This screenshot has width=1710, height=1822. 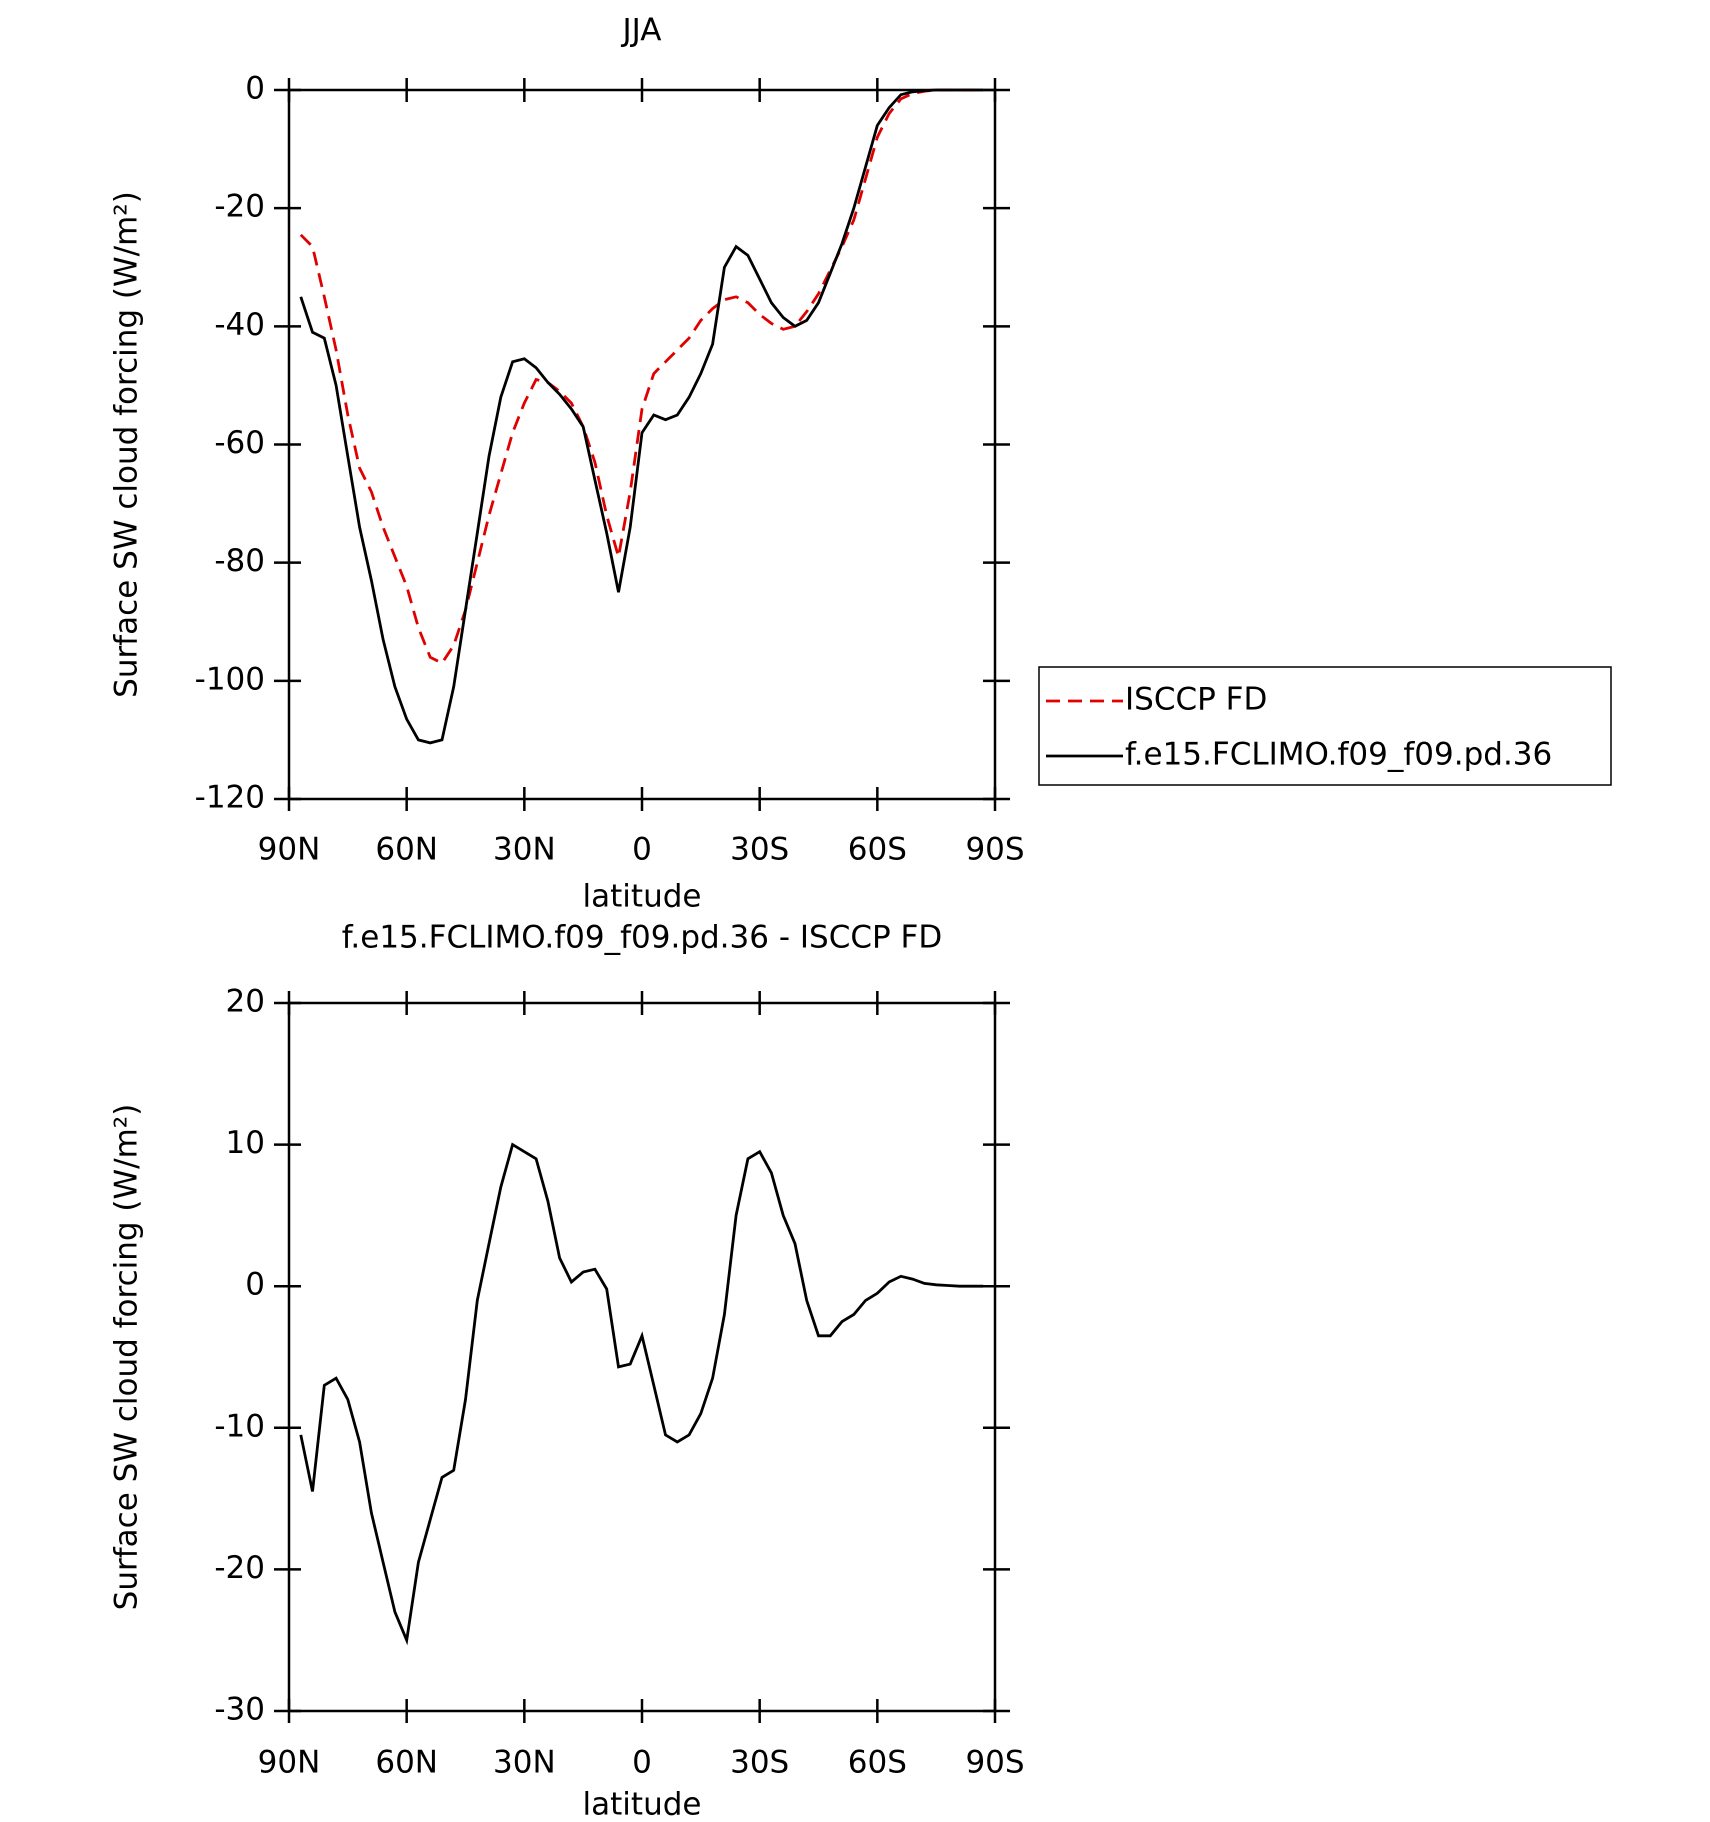 I want to click on y-tick-label: -30, so click(x=239, y=1710).